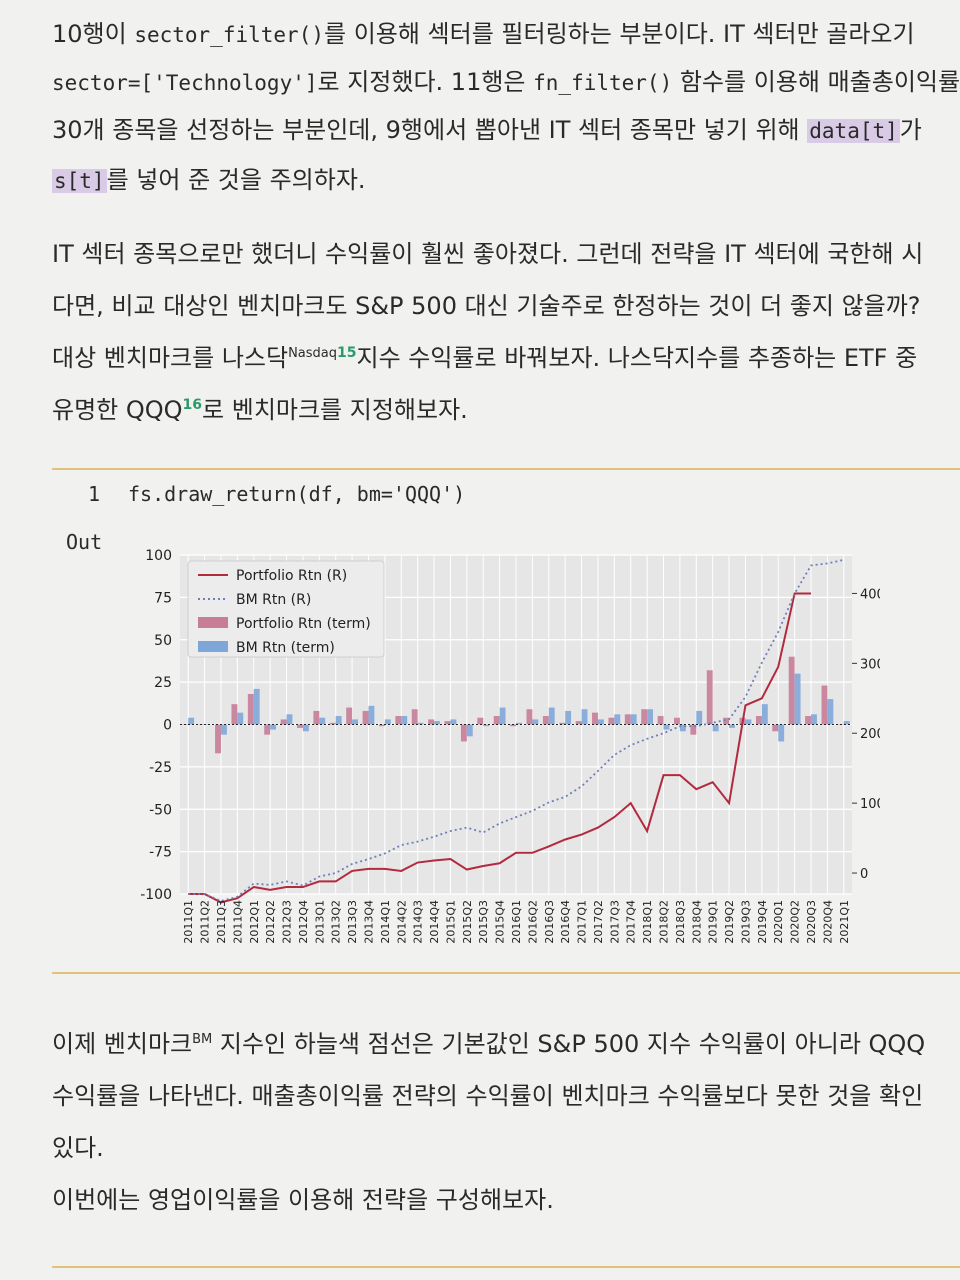 The height and width of the screenshot is (1280, 960). What do you see at coordinates (94, 494) in the screenshot?
I see `line-number: 1` at bounding box center [94, 494].